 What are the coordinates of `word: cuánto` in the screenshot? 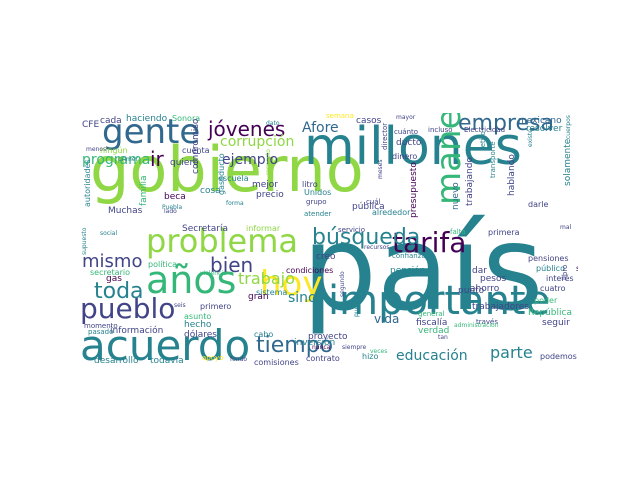 It's located at (406, 132).